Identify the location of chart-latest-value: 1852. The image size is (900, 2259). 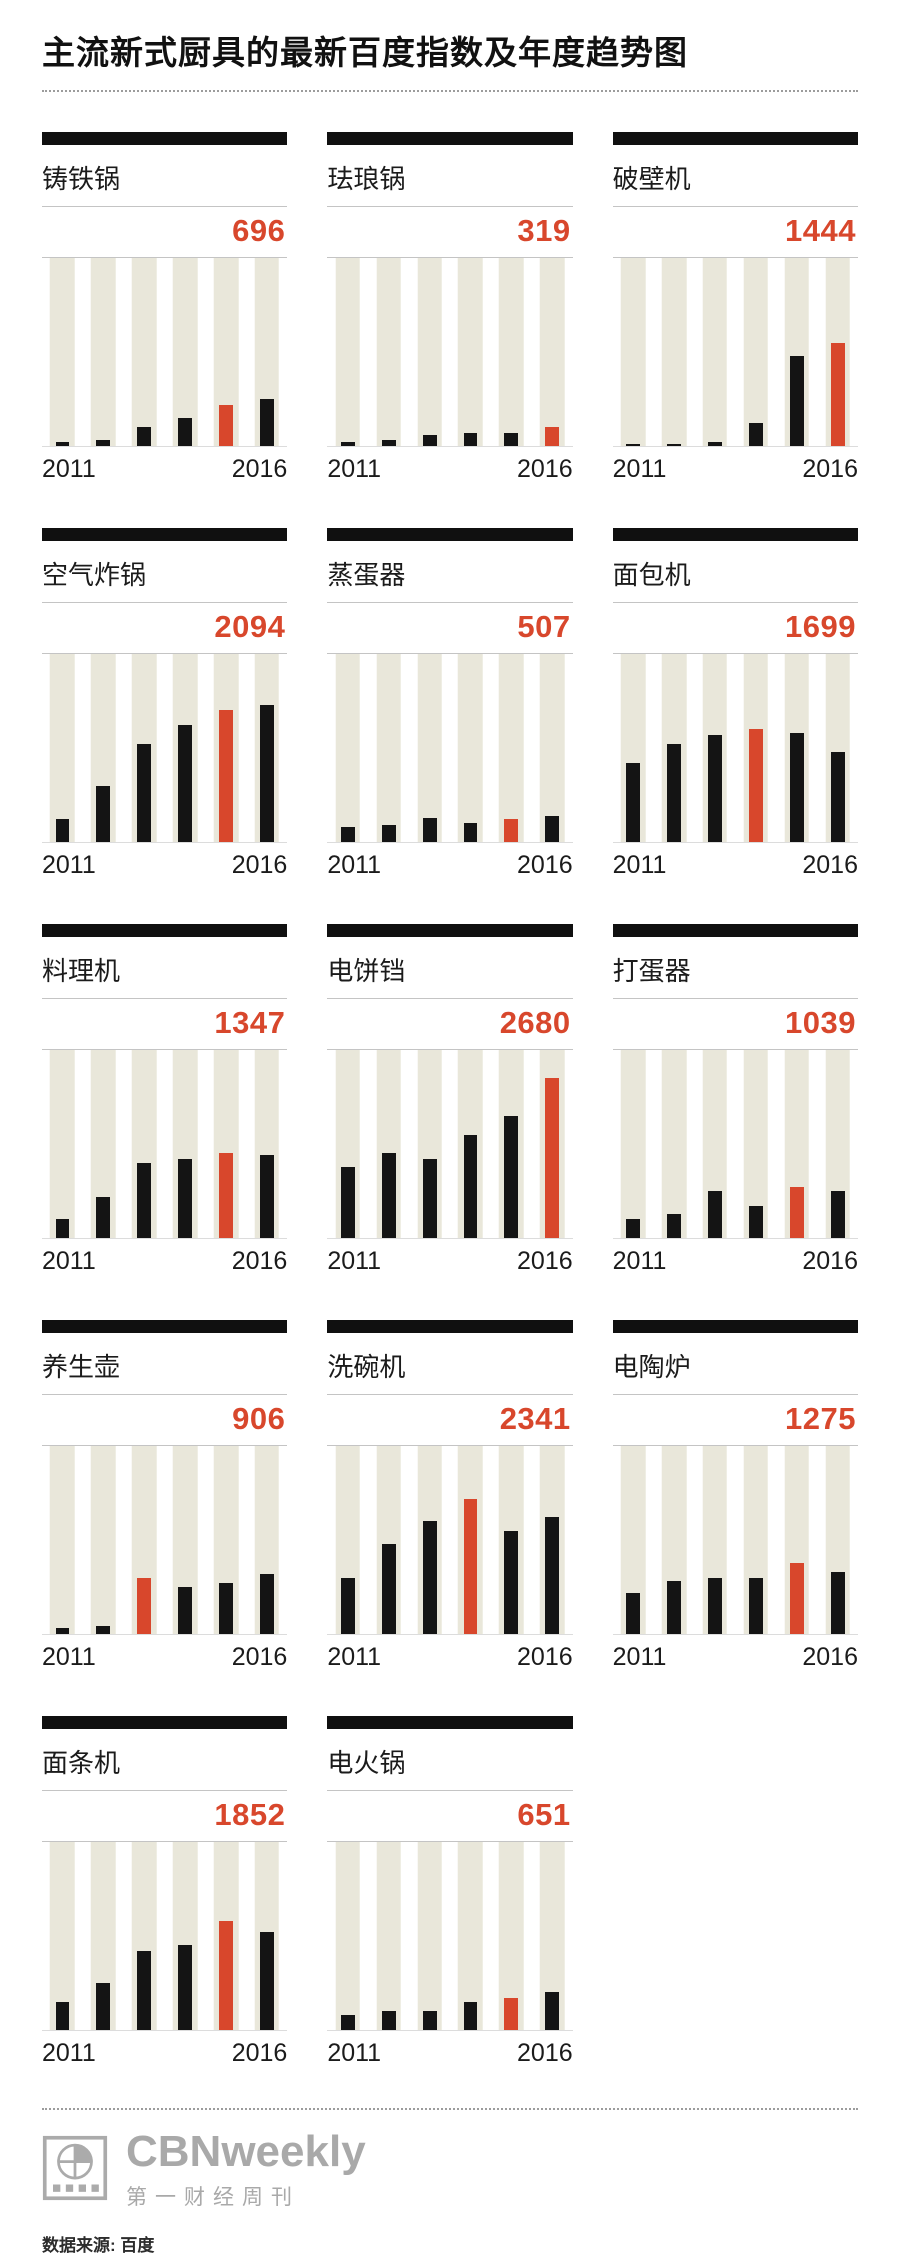
(165, 1816).